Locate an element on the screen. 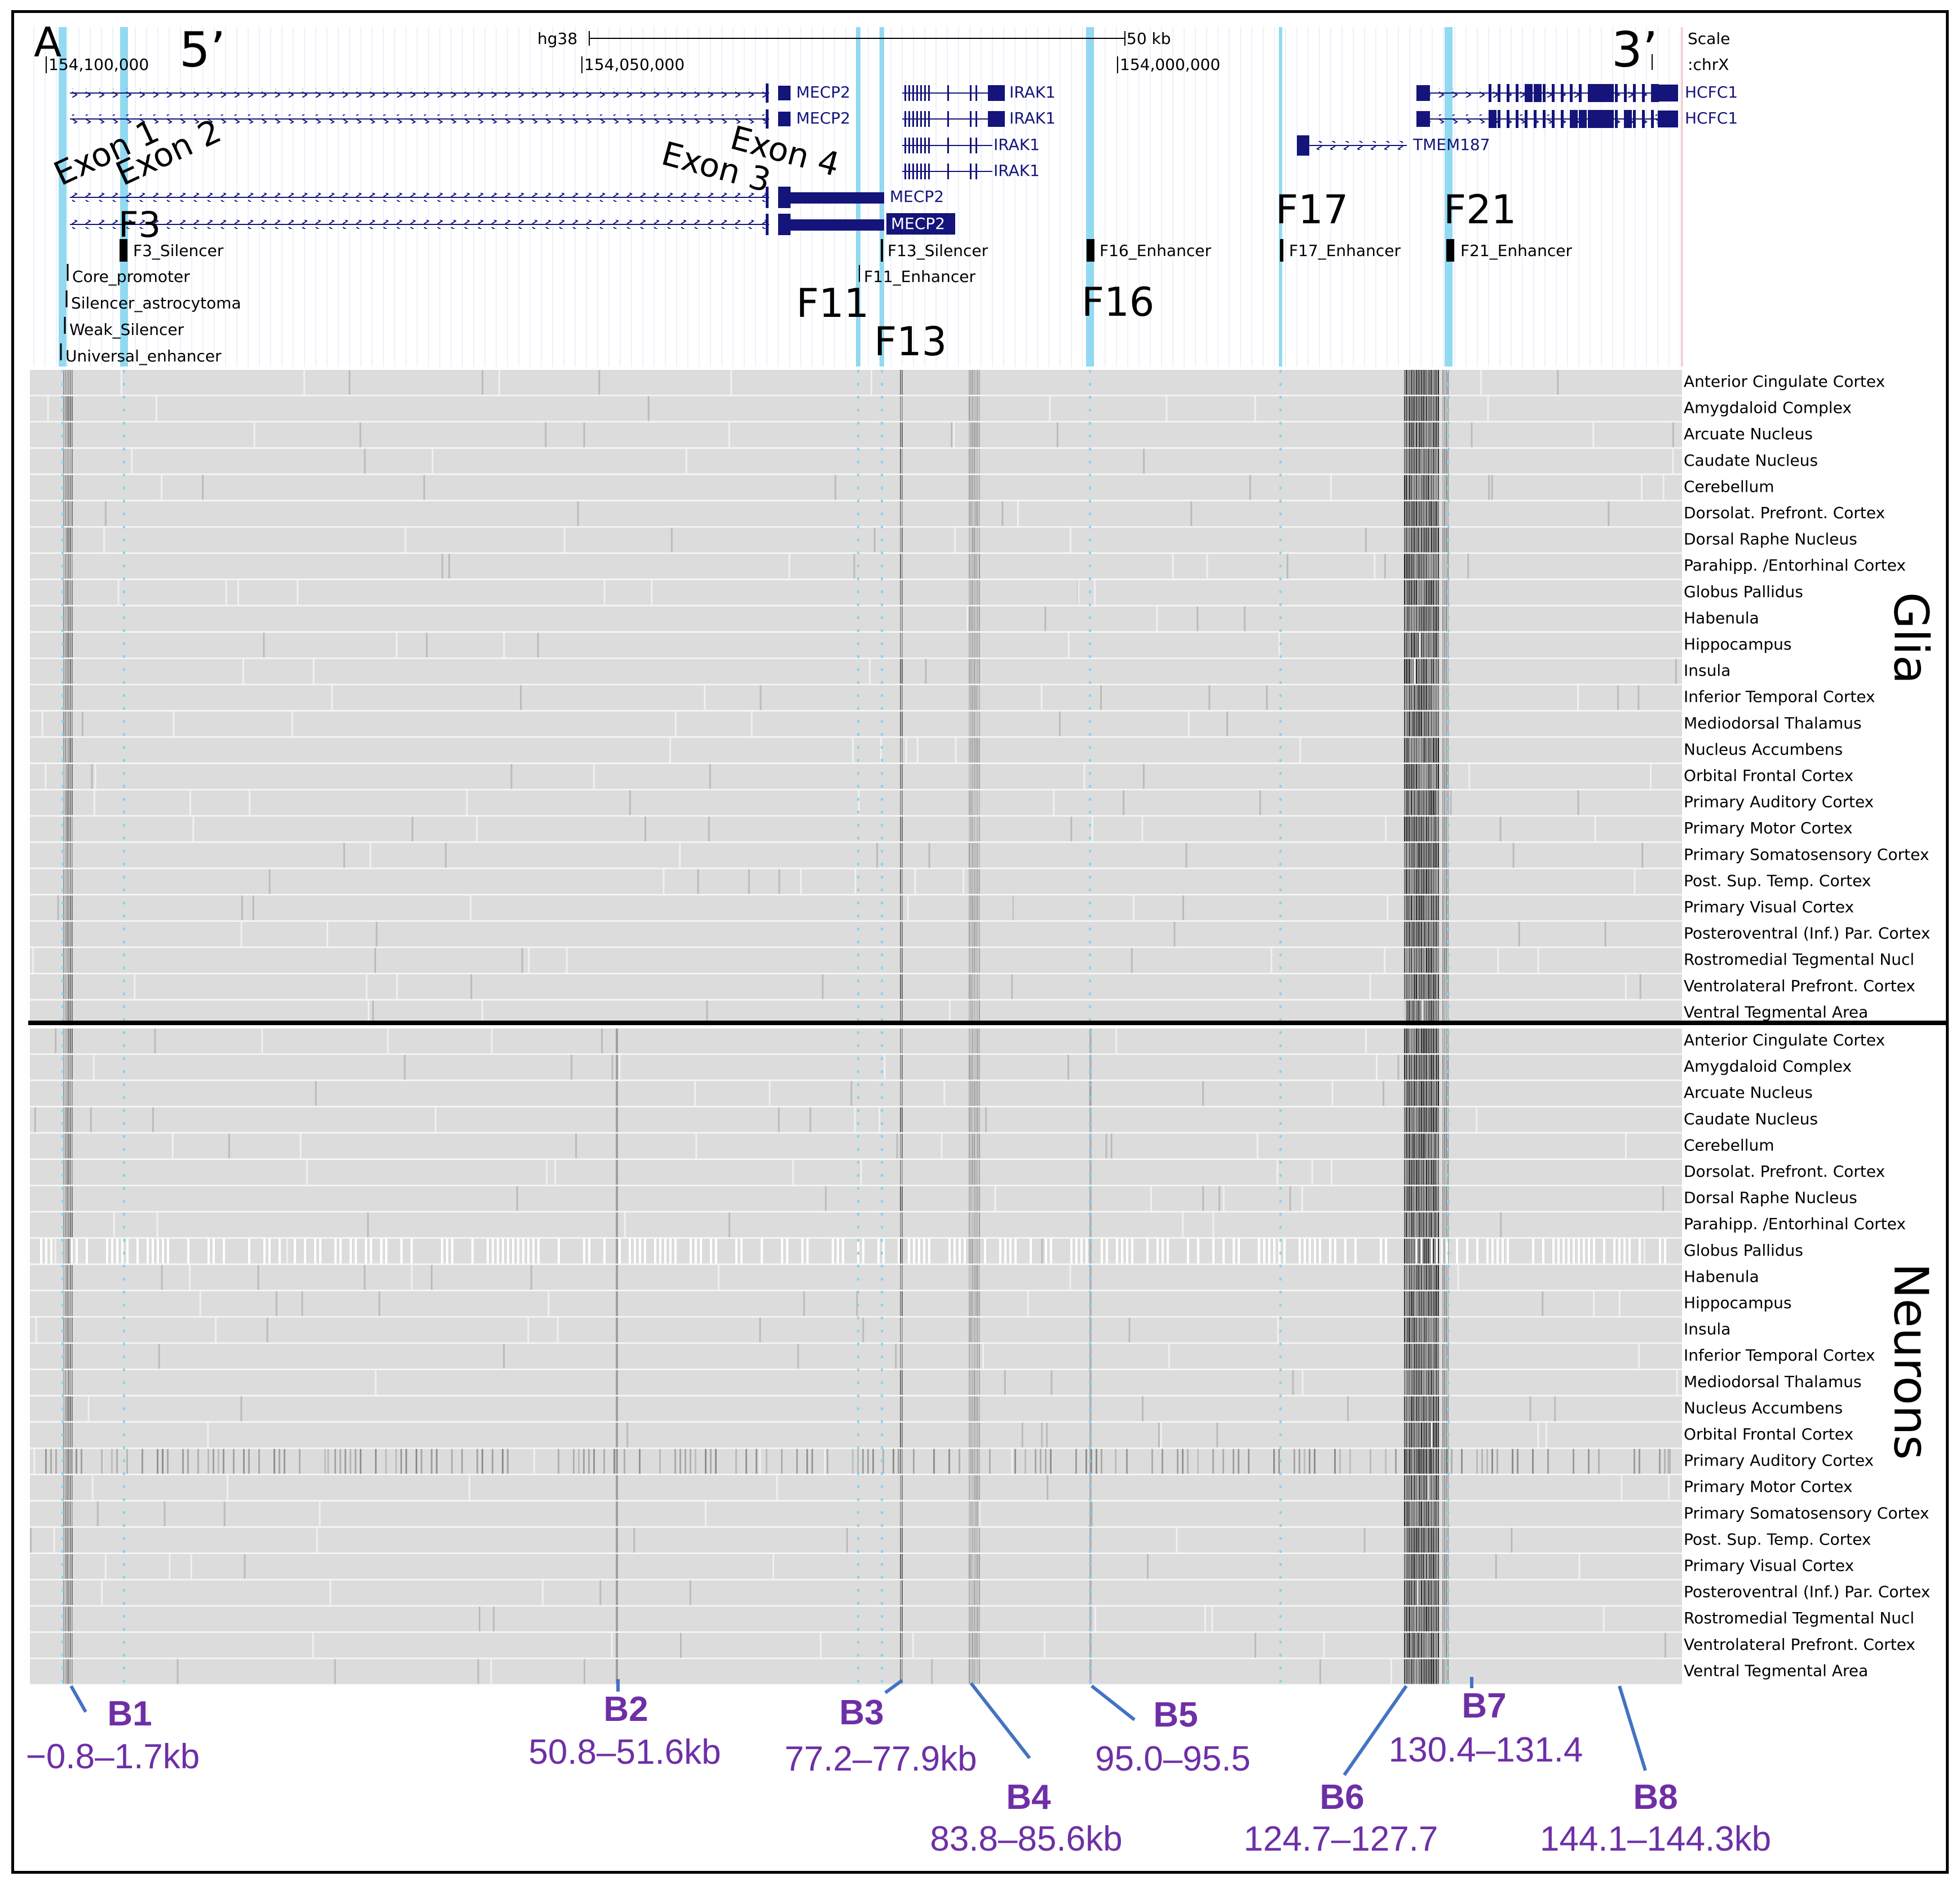 This screenshot has height=1885, width=1960. glia-track-label: Mediodorsal Thalamus is located at coordinates (1772, 723).